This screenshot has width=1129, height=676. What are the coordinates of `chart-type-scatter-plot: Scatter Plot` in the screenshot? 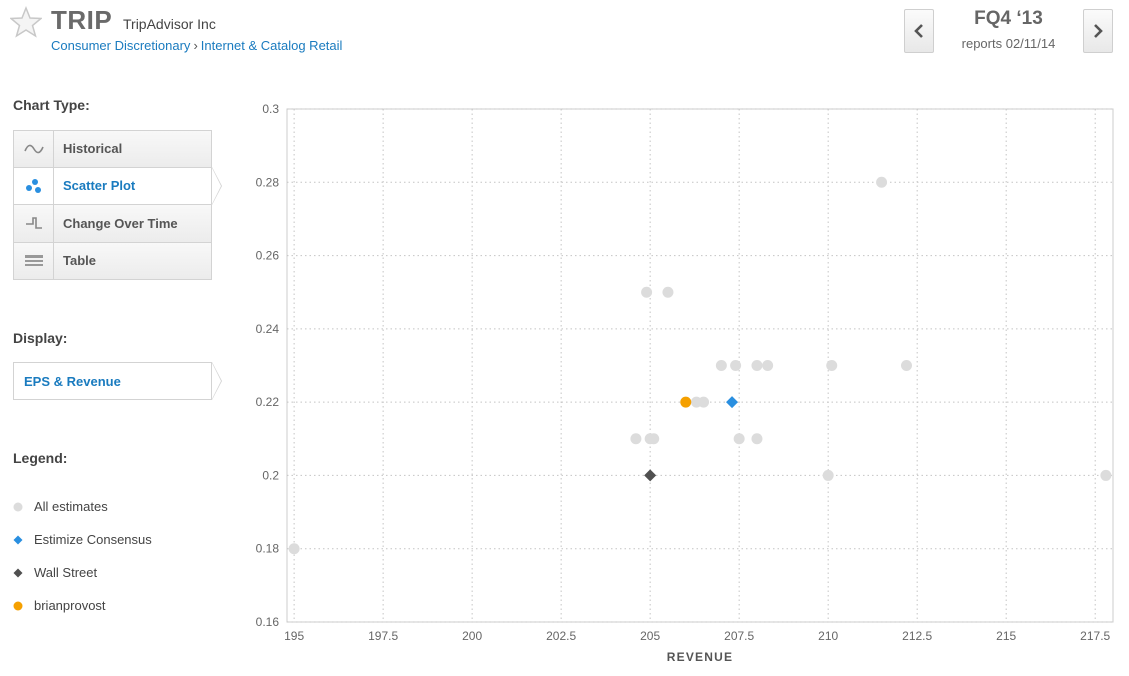 It's located at (117, 185).